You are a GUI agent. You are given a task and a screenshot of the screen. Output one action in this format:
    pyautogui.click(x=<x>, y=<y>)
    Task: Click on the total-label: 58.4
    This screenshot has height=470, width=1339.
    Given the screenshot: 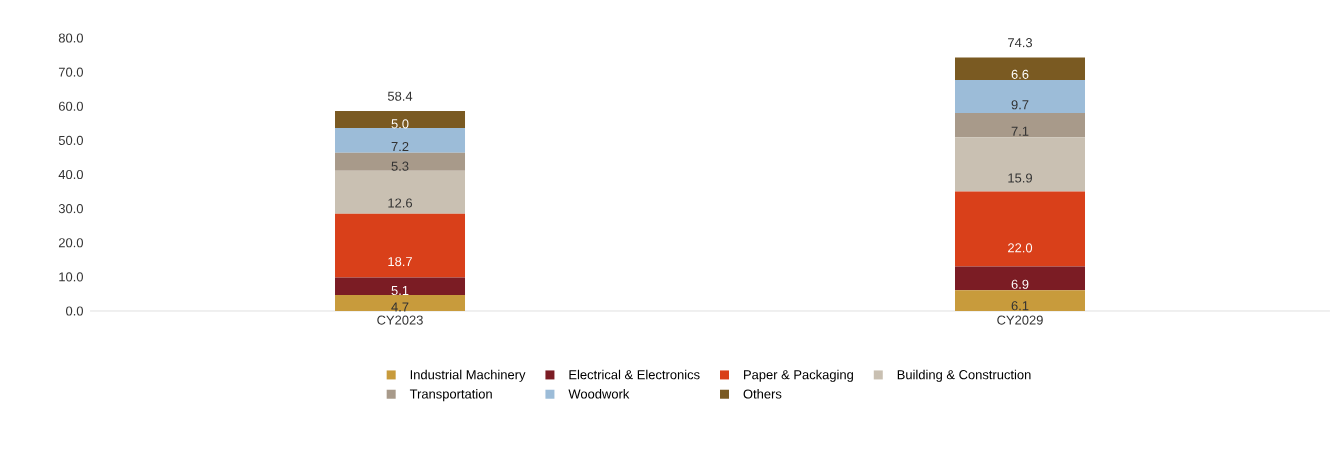 What is the action you would take?
    pyautogui.click(x=400, y=96)
    